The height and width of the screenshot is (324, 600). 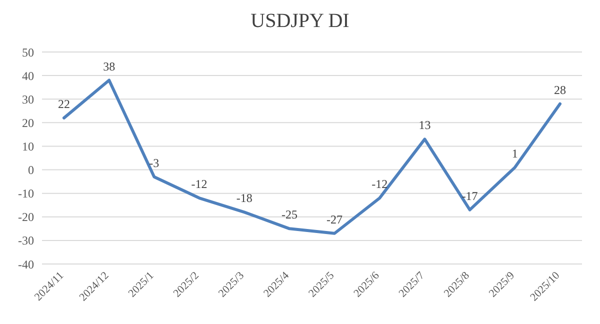 What do you see at coordinates (26, 193) in the screenshot?
I see `y-tick-label: -10` at bounding box center [26, 193].